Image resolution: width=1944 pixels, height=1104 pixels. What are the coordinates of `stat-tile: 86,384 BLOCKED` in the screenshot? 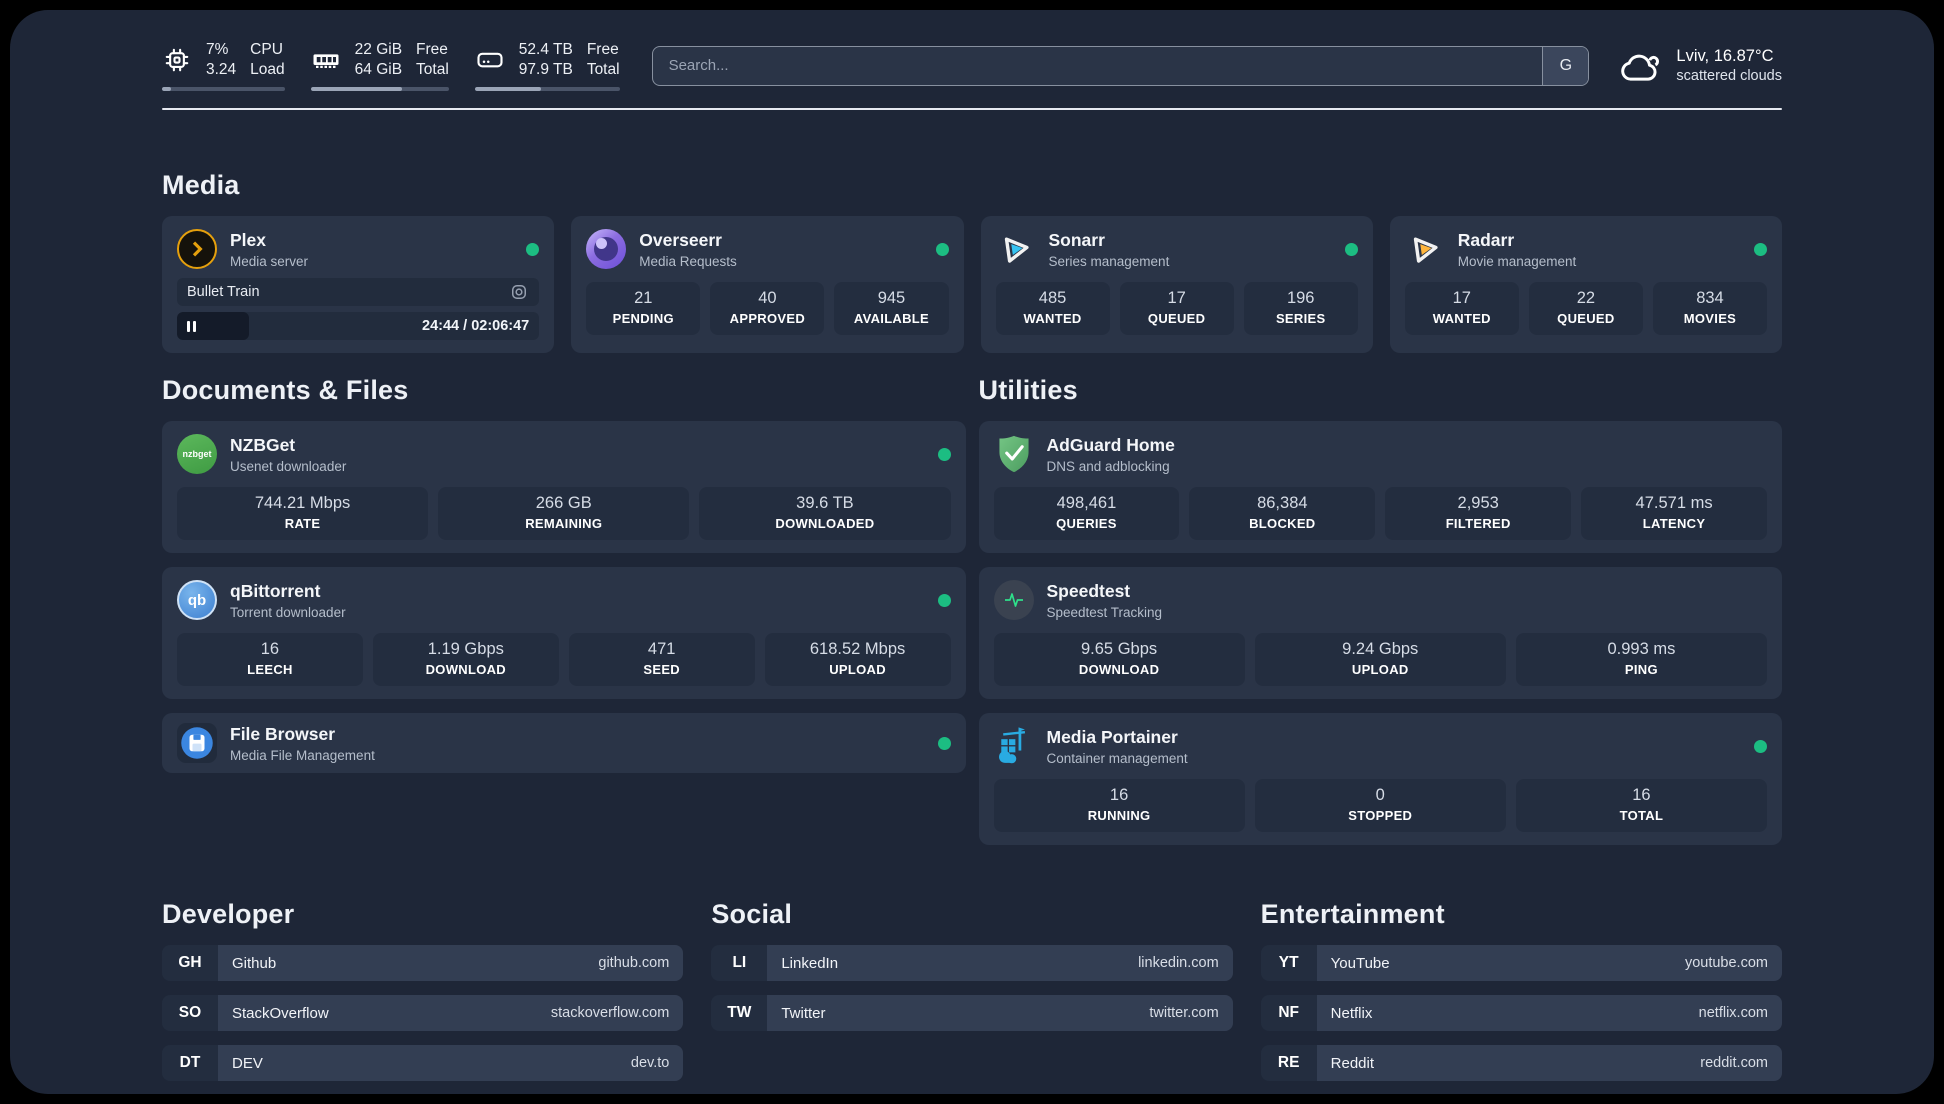 It's located at (1282, 513).